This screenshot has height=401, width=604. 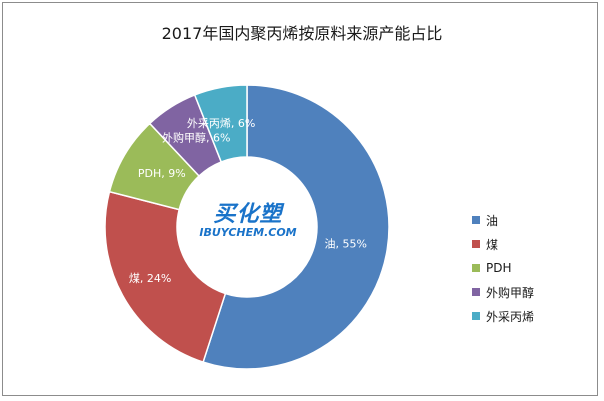 What do you see at coordinates (302, 33) in the screenshot?
I see `chart-title: 2017年国内聚丙烯按原料来源产能占比` at bounding box center [302, 33].